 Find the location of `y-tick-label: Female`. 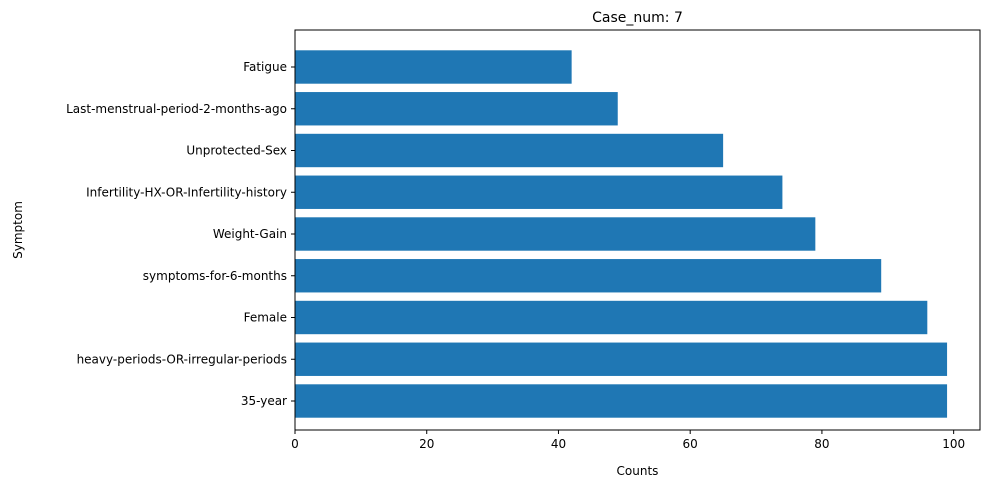

y-tick-label: Female is located at coordinates (265, 318).